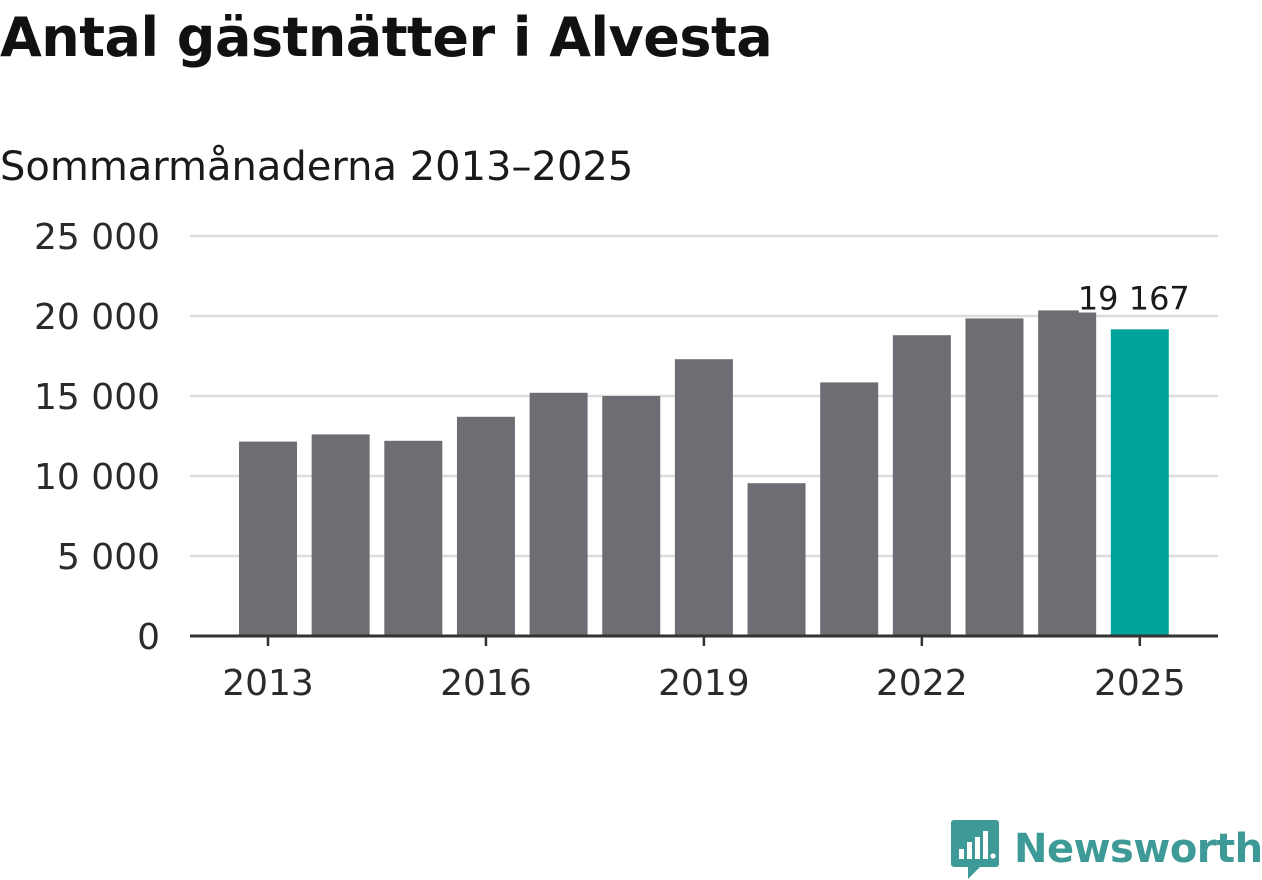 This screenshot has width=1262, height=880. I want to click on y-tick-label: 25 000, so click(97, 237).